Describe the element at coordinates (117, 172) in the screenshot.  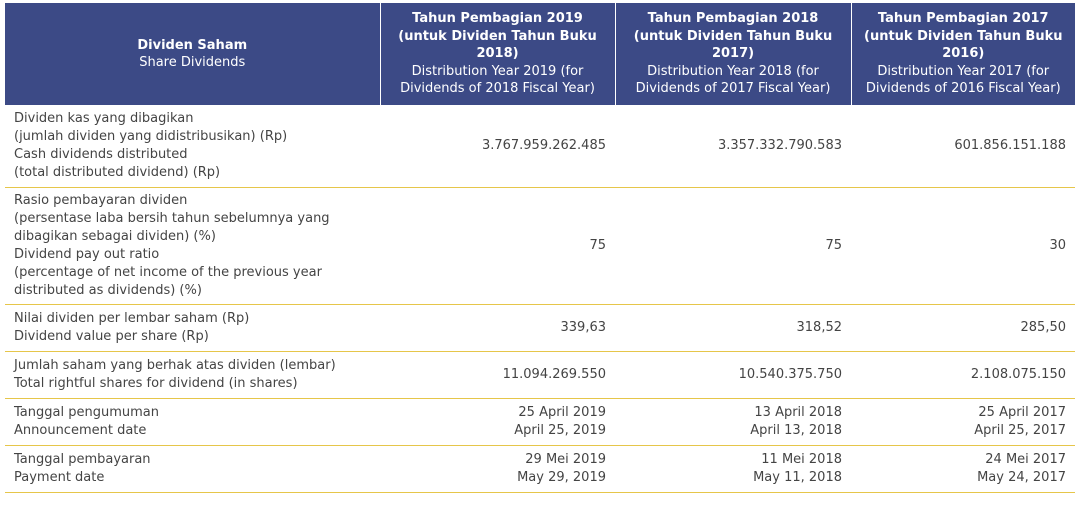
I see `label-line: (total distributed dividend) (Rp)` at that location.